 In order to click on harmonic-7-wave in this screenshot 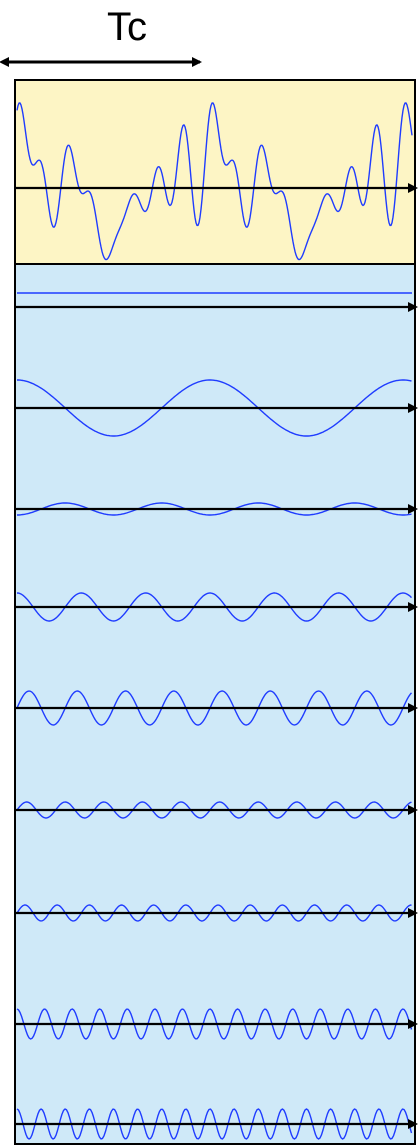, I will do `click(214, 1024)`.